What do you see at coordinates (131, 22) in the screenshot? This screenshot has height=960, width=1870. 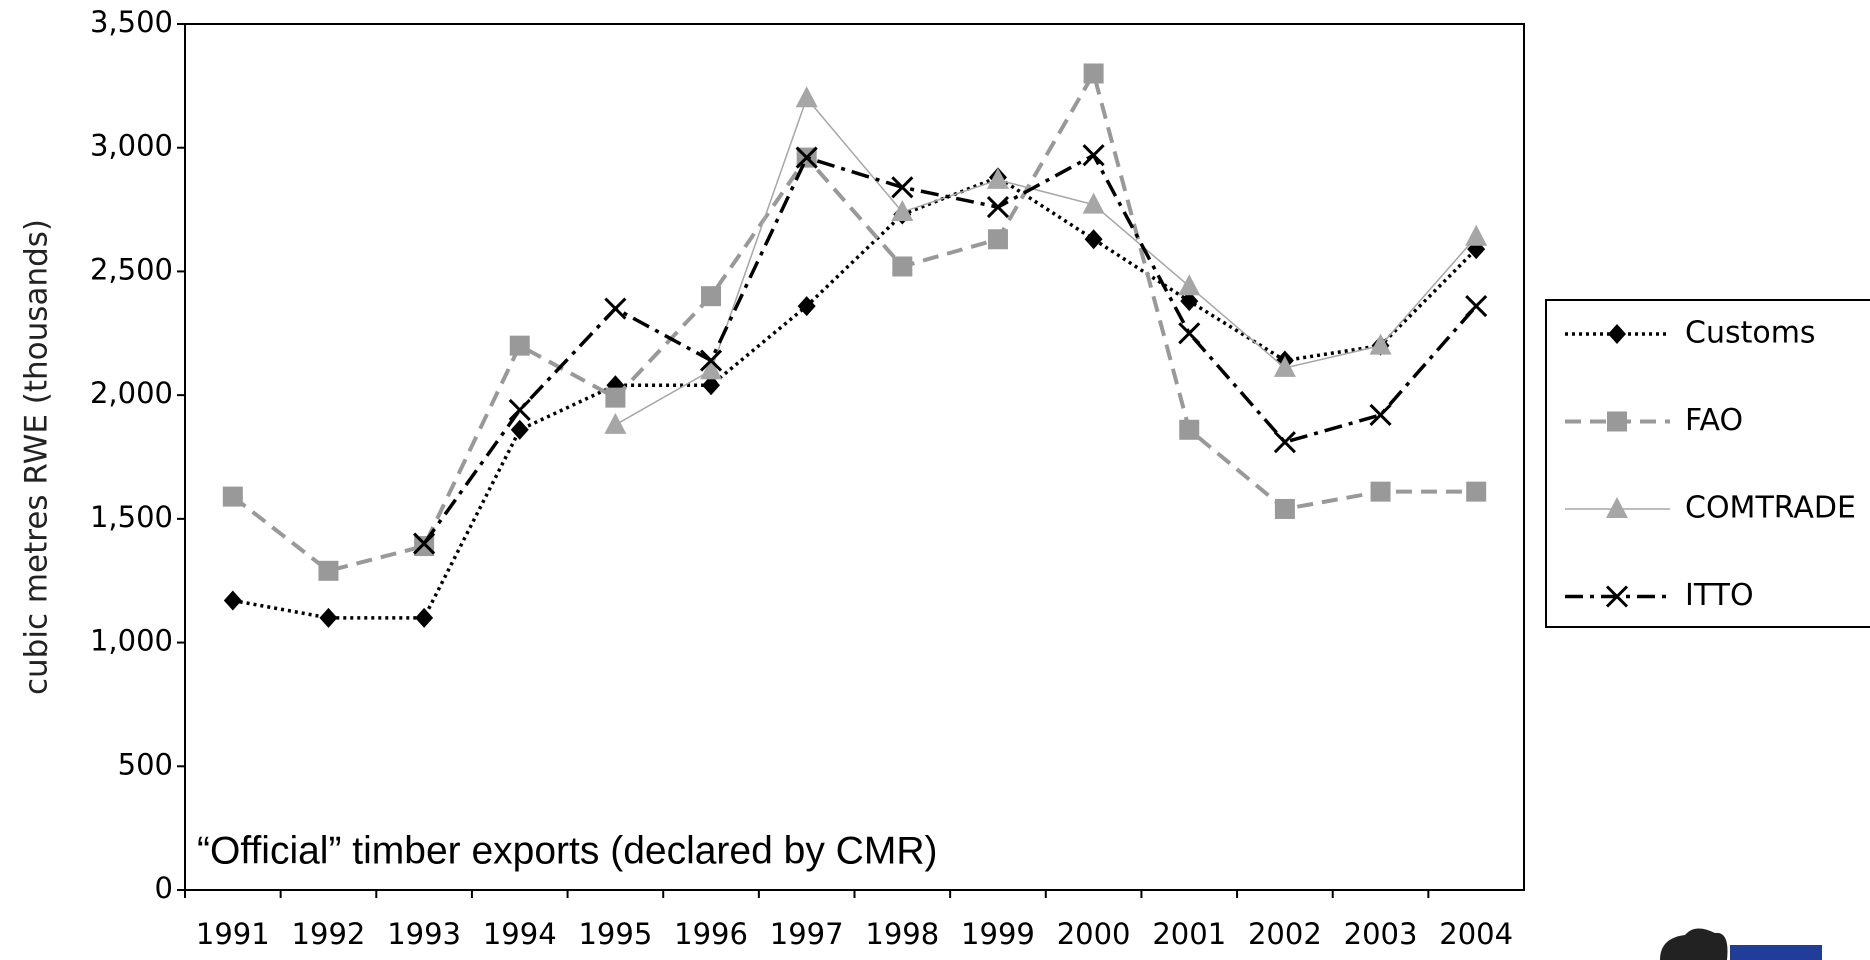 I see `y-tick-label: 3,500` at bounding box center [131, 22].